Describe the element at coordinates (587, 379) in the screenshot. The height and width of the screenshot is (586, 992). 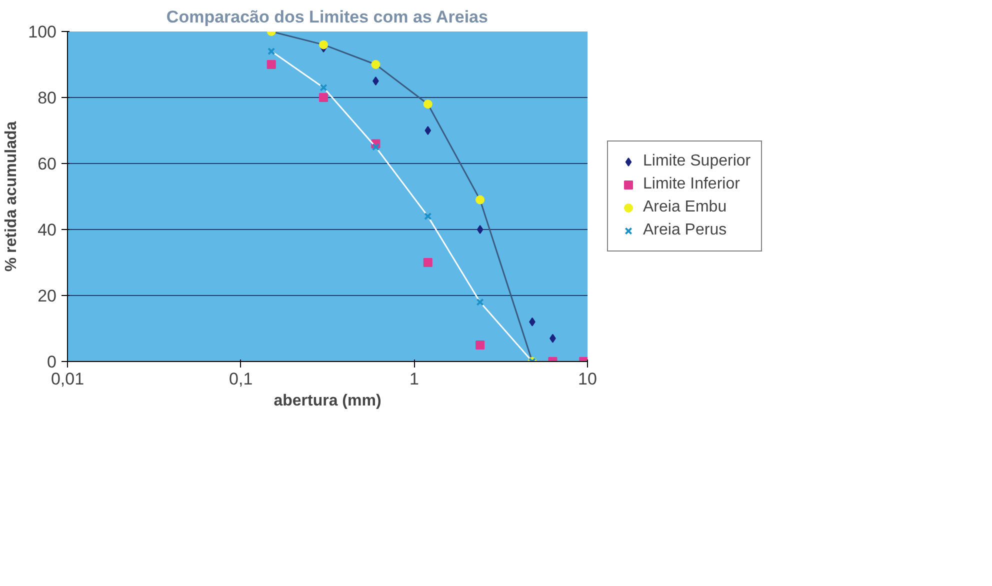
I see `x-tick-label: 10` at that location.